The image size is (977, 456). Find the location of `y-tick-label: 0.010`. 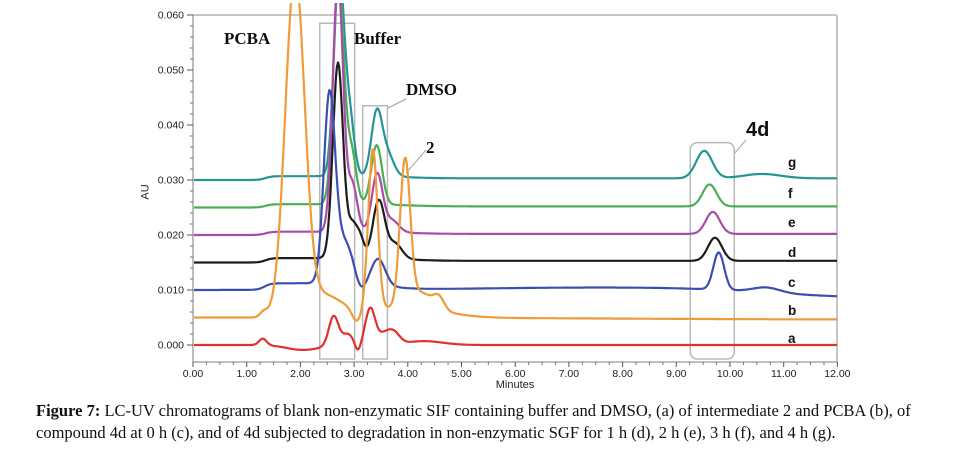

y-tick-label: 0.010 is located at coordinates (171, 291).